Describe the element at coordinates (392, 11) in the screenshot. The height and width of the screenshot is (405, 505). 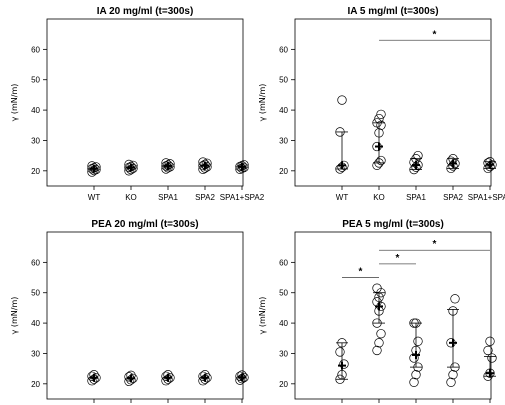
I see `chart-title: IA 5 mg/ml (t=300s)` at that location.